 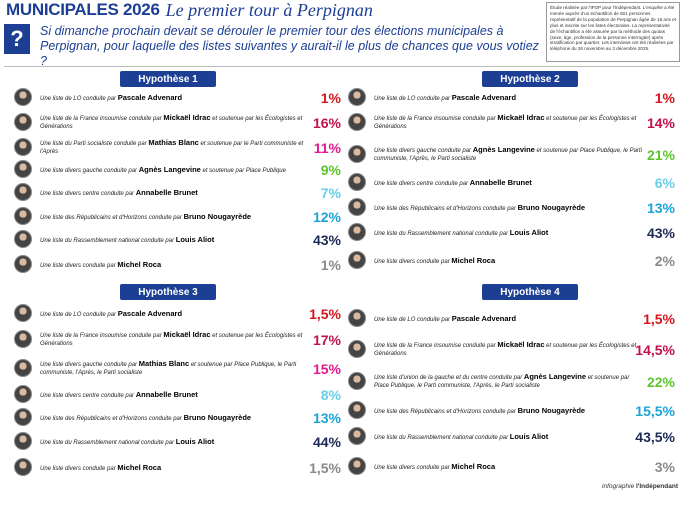 I want to click on title-sub: Le premier tour à Perpignan, so click(x=269, y=10).